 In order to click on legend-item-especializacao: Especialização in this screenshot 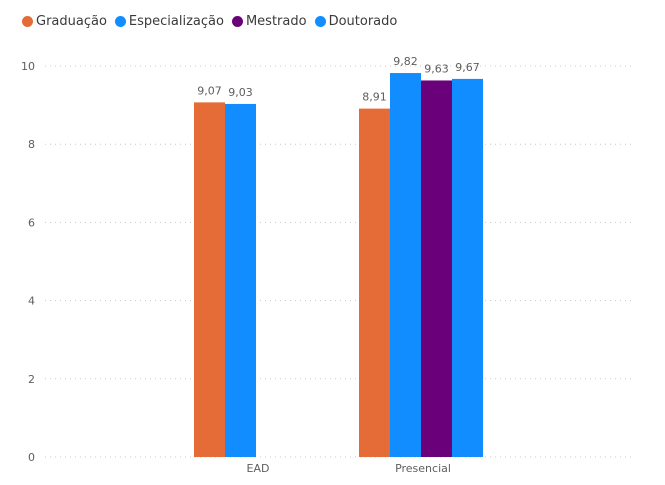, I will do `click(169, 21)`.